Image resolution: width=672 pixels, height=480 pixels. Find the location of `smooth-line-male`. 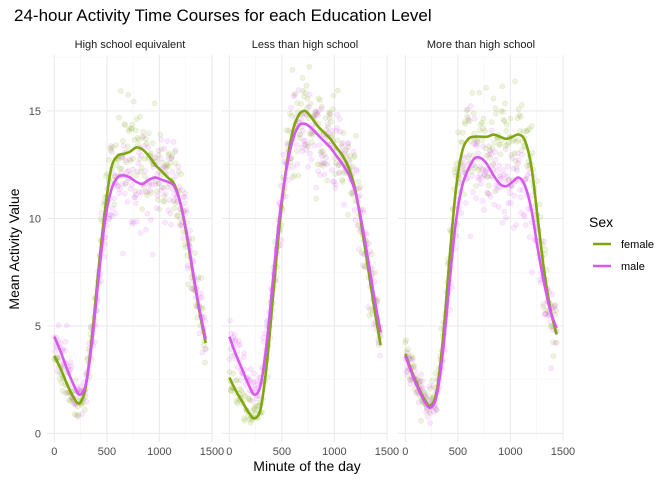

smooth-line-male is located at coordinates (481, 282).